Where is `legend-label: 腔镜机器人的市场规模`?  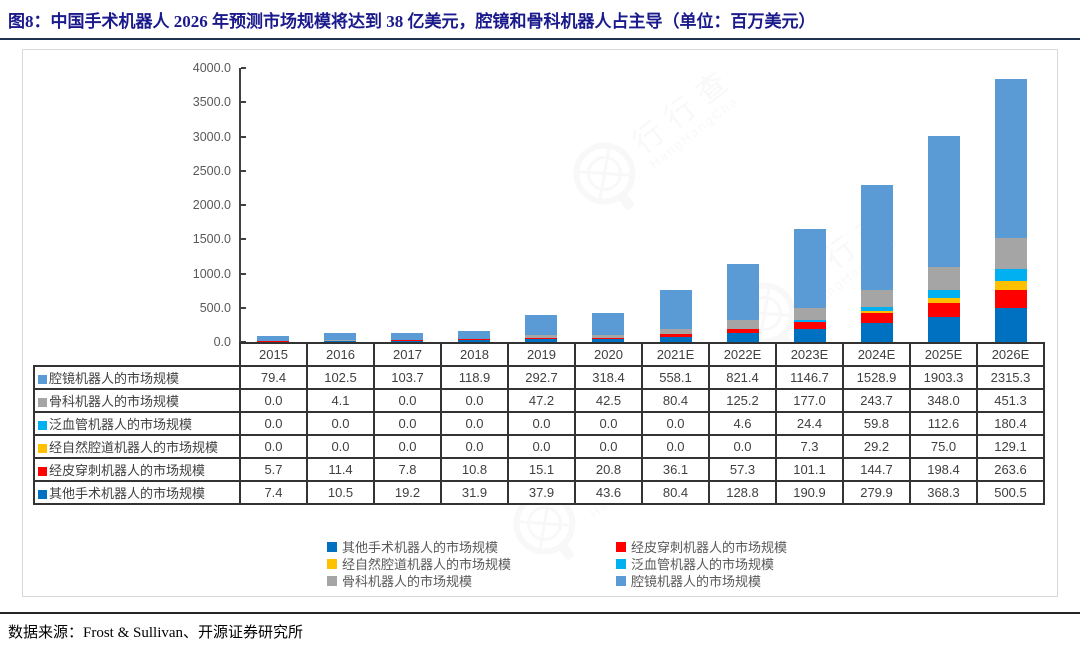 legend-label: 腔镜机器人的市场规模 is located at coordinates (696, 581).